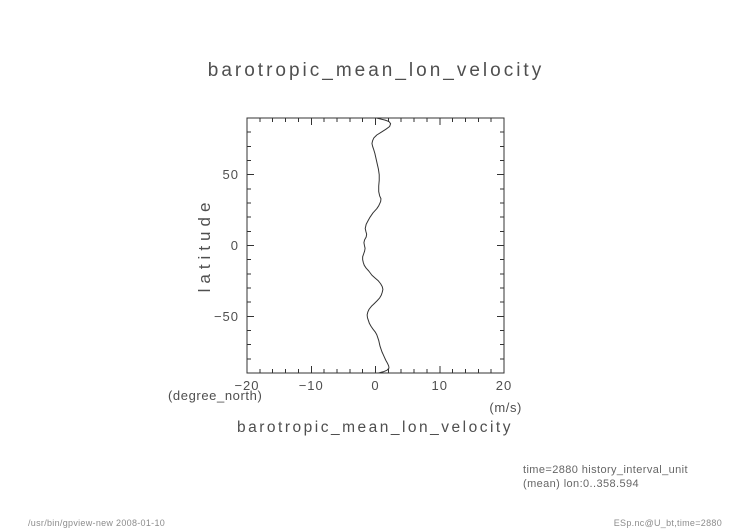 The height and width of the screenshot is (532, 752). Describe the element at coordinates (234, 245) in the screenshot. I see `y-tick-label: 0` at that location.